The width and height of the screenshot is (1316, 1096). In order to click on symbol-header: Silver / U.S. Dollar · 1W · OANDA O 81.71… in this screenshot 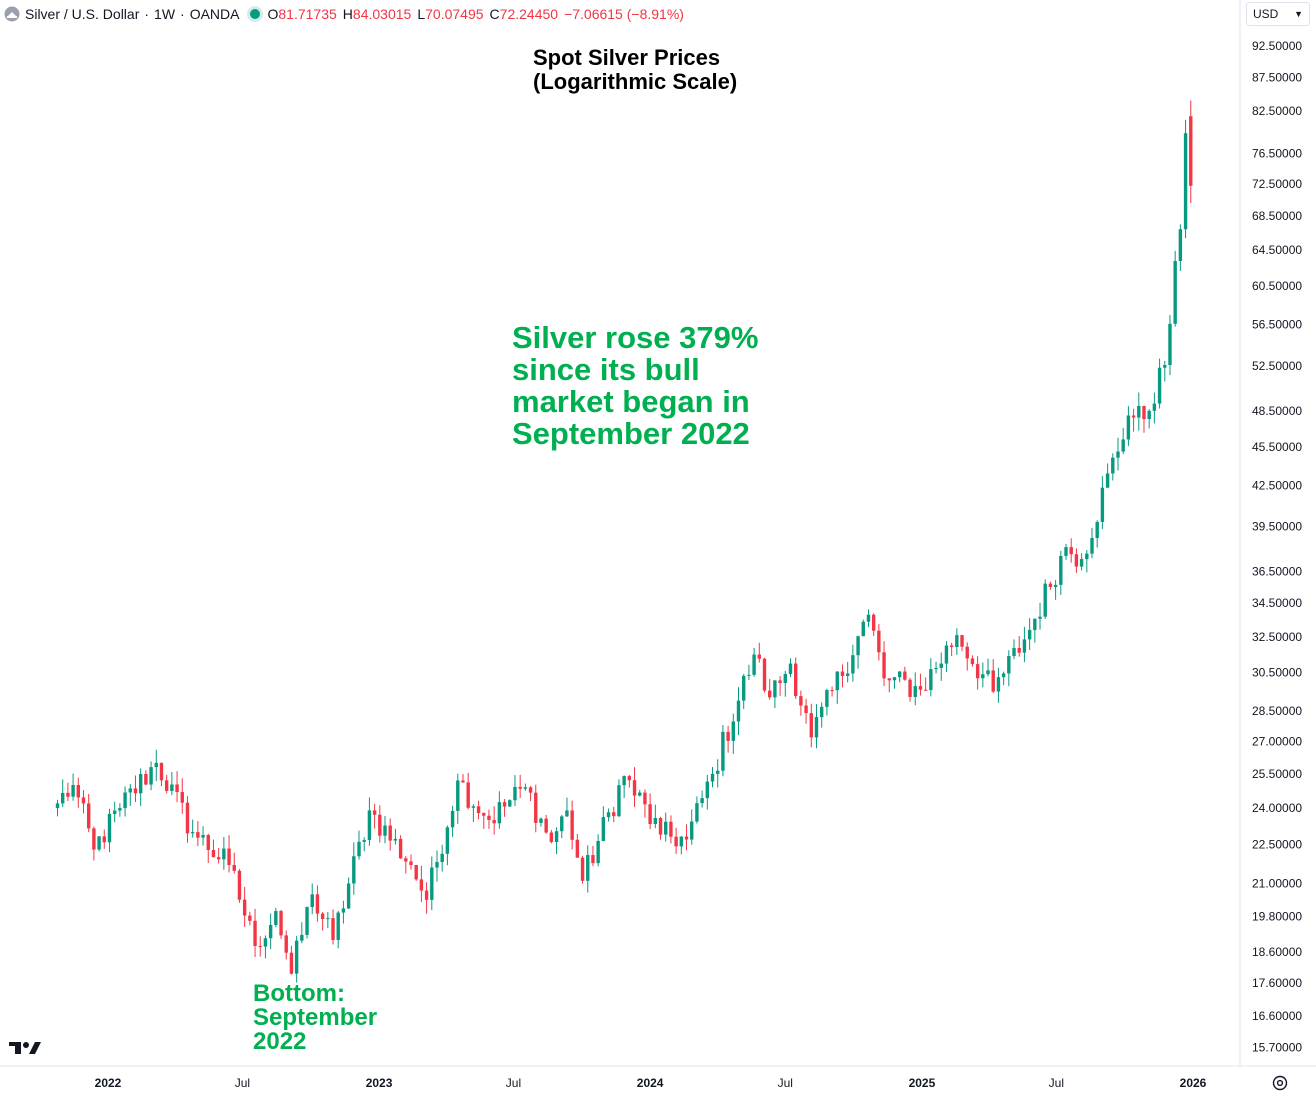, I will do `click(344, 14)`.